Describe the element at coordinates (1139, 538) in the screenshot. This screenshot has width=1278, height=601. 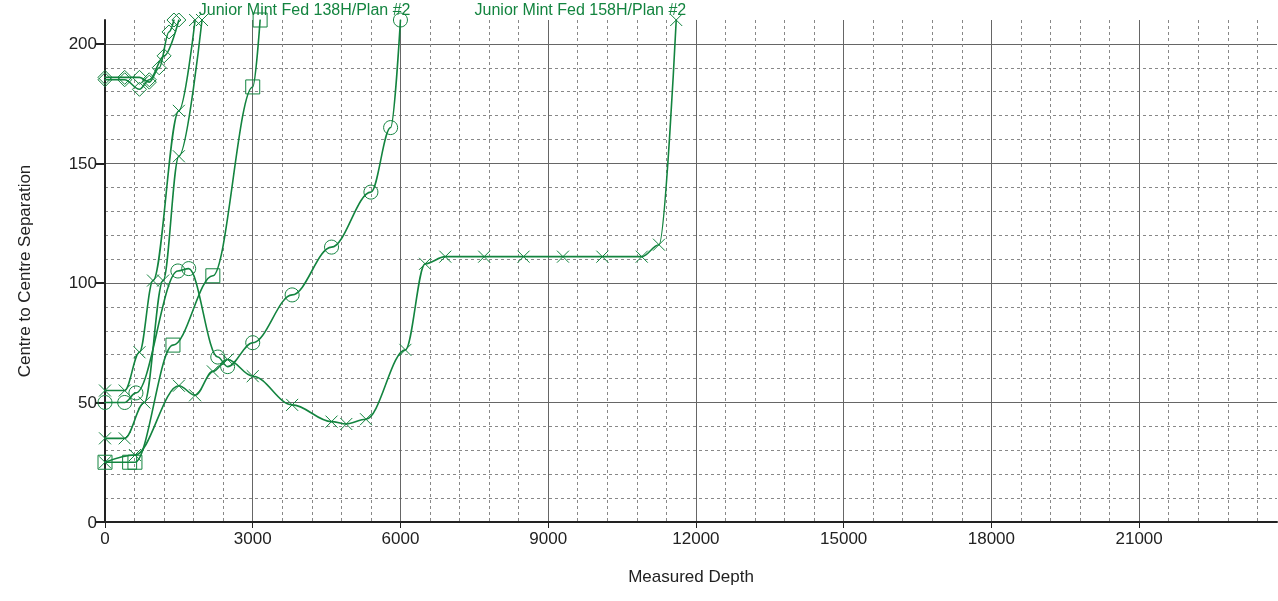
I see `x-tick-label: 21000` at that location.